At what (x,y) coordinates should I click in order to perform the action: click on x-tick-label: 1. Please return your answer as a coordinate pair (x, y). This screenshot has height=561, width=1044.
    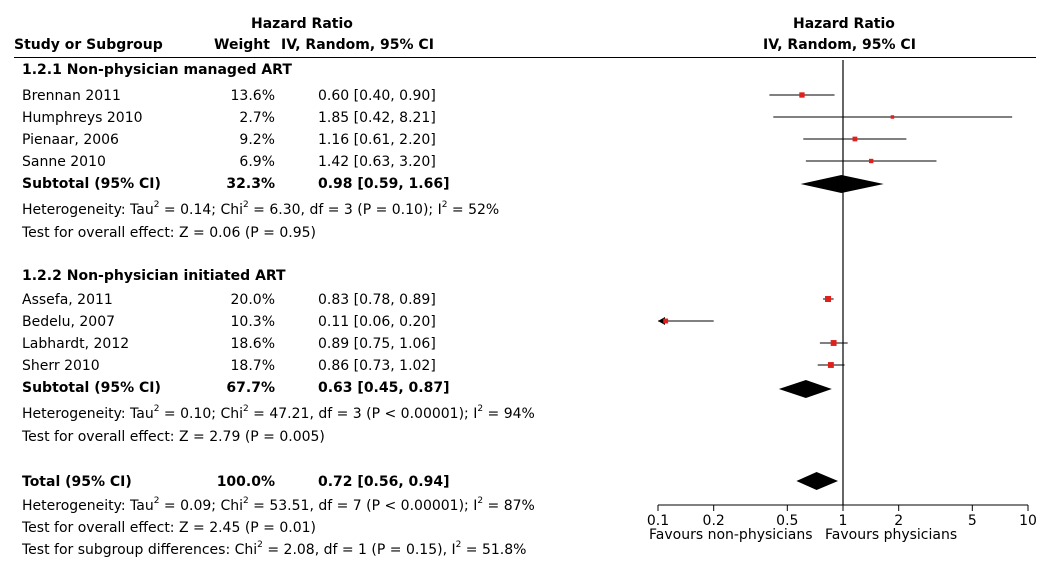
    Looking at the image, I should click on (843, 521).